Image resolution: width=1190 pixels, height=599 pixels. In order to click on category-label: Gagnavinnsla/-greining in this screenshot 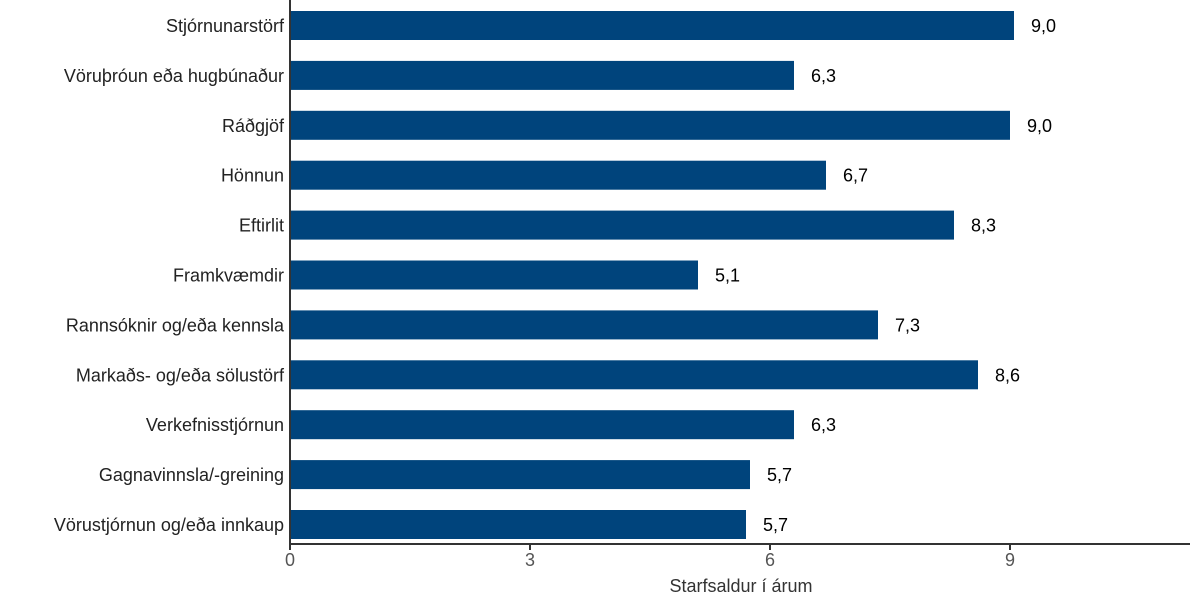, I will do `click(191, 475)`.